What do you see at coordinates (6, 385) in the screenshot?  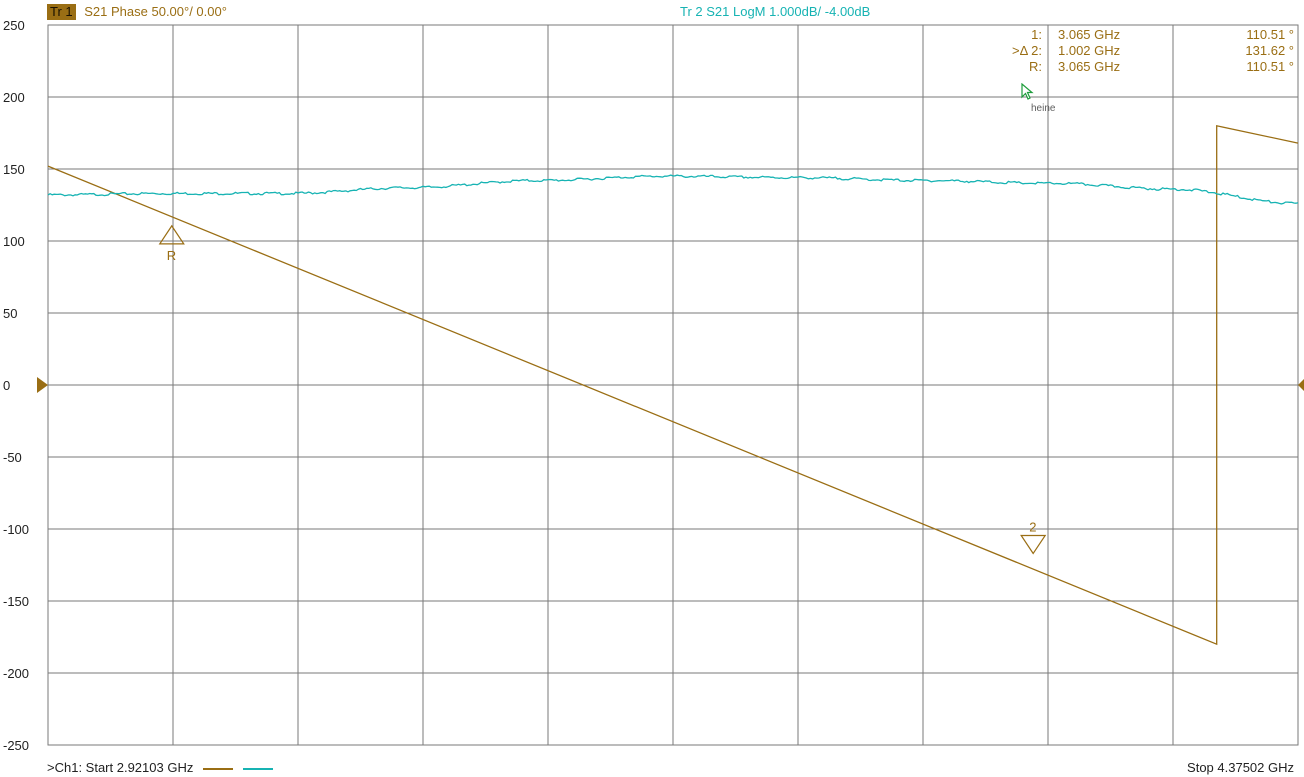 I see `y-tick-label: 0` at bounding box center [6, 385].